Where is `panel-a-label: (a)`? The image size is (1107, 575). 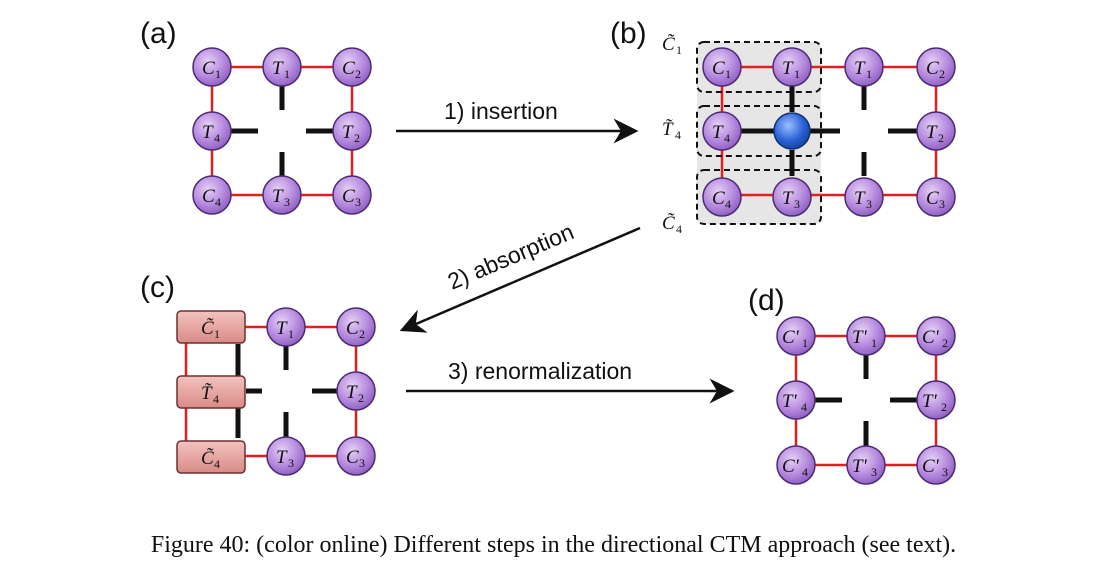 panel-a-label: (a) is located at coordinates (158, 33).